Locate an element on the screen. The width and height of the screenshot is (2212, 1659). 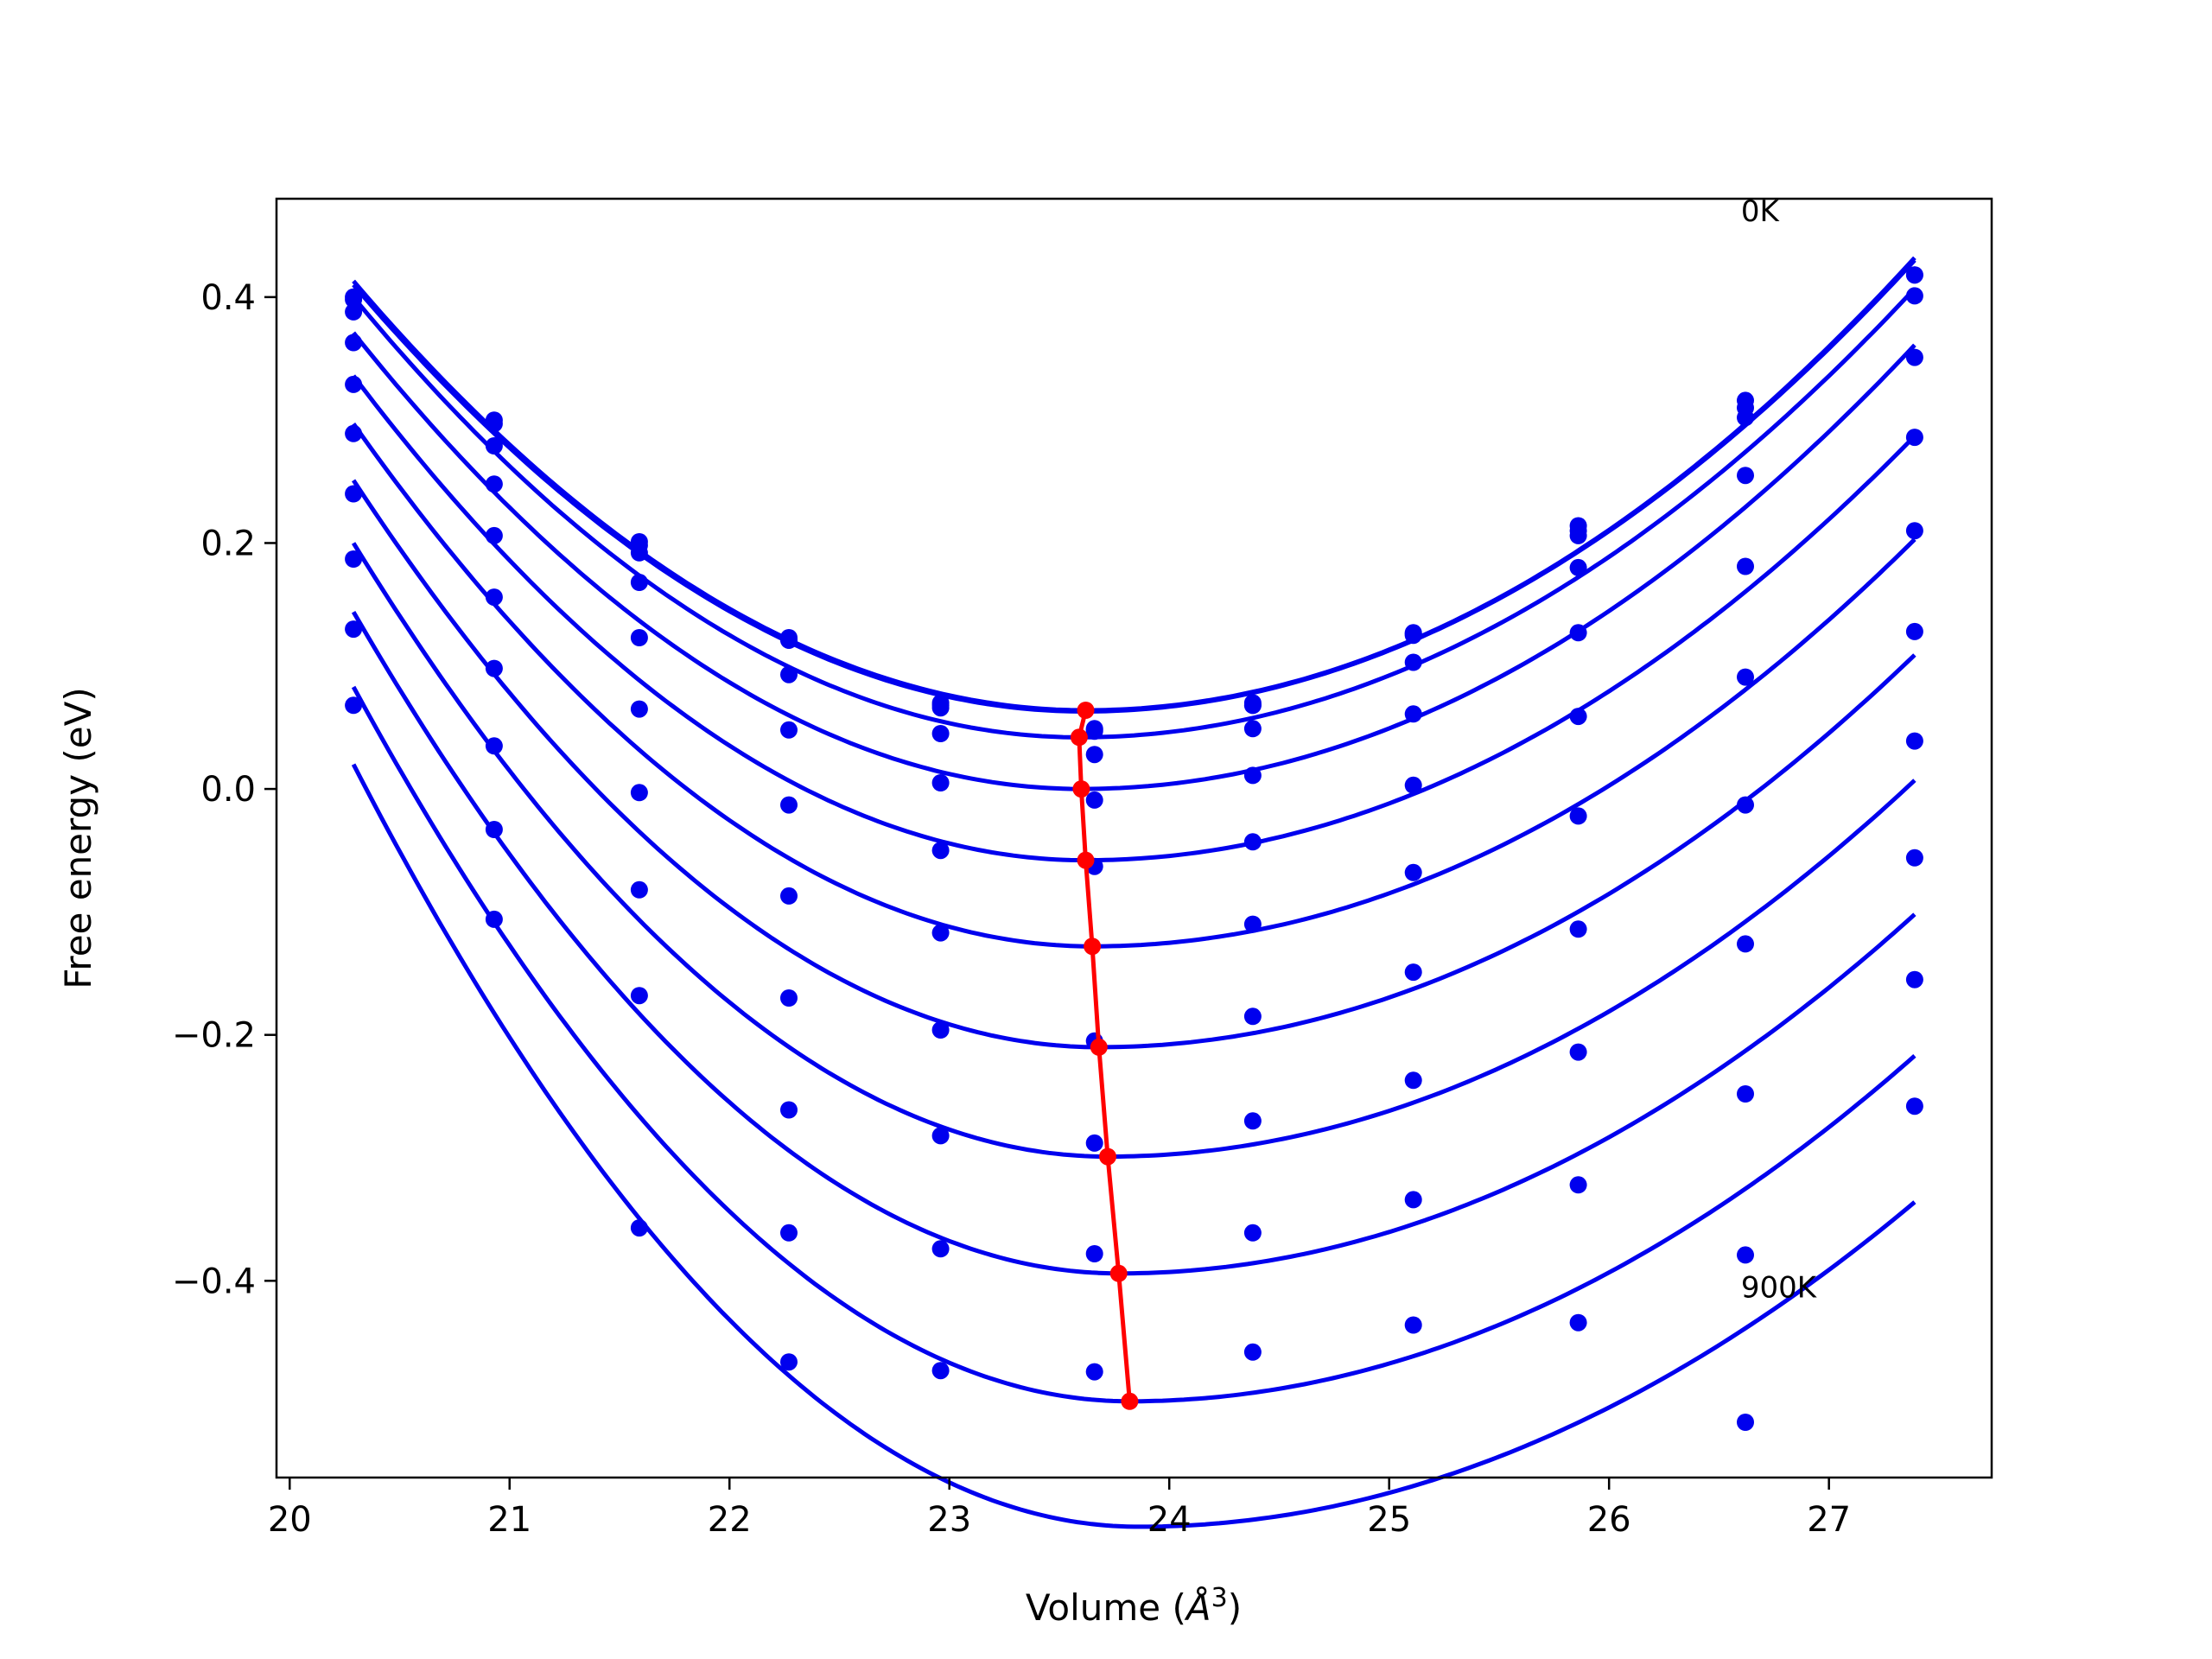
y-tick-label: 0.0 is located at coordinates (228, 790).